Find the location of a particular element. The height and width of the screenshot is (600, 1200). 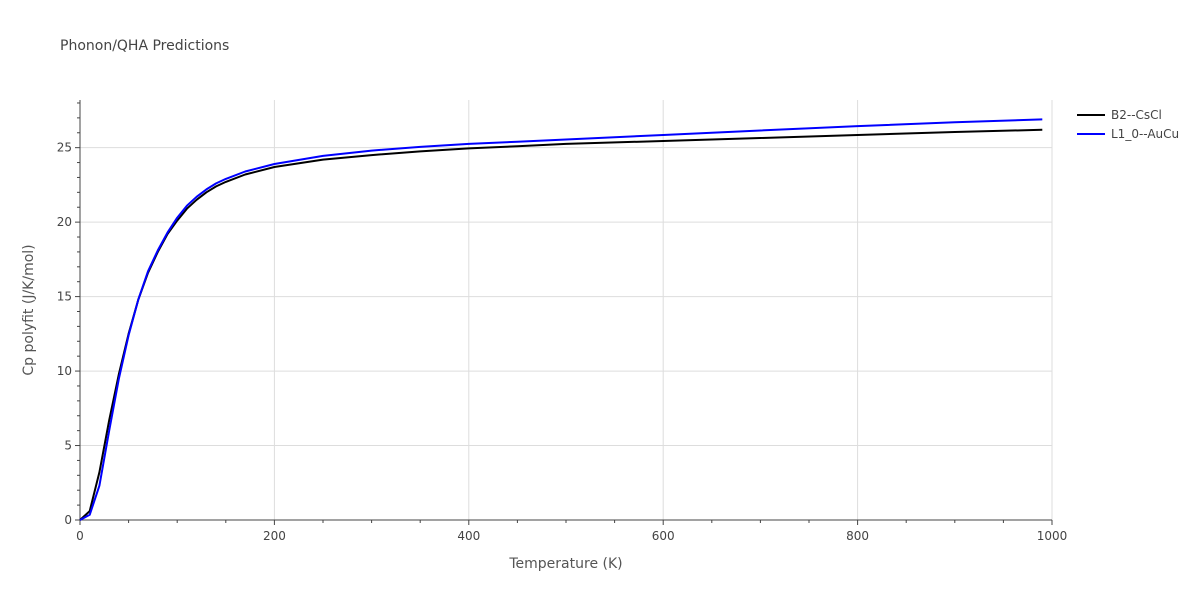

x-tick-label: 0 is located at coordinates (80, 536).